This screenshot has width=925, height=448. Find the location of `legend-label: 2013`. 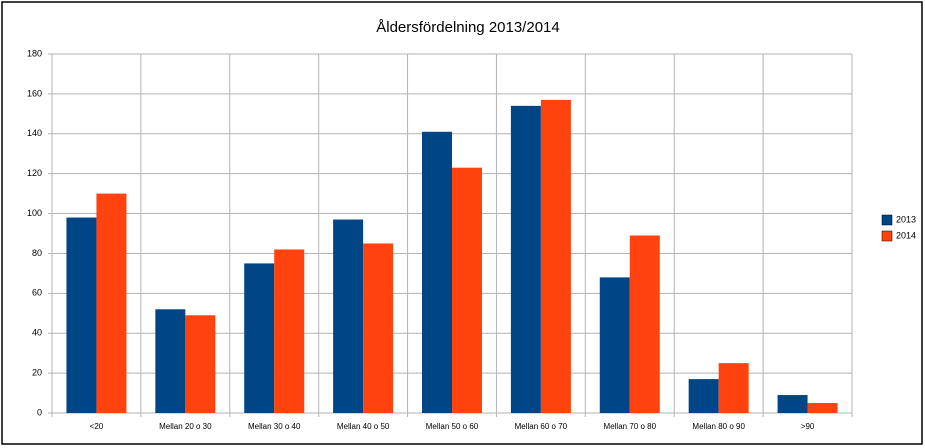

legend-label: 2013 is located at coordinates (906, 219).